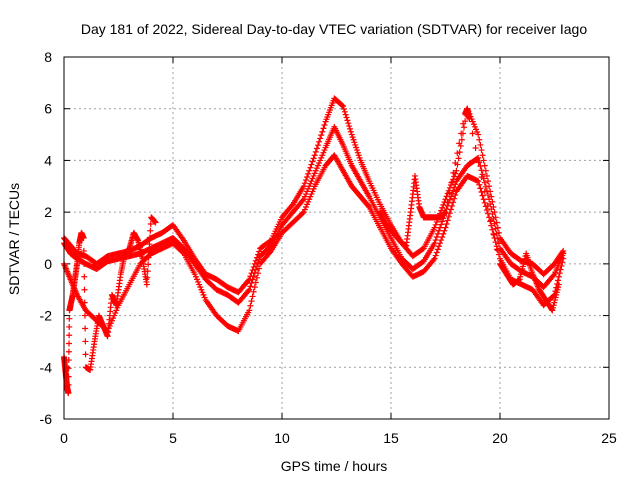 This screenshot has width=640, height=480. What do you see at coordinates (500, 438) in the screenshot?
I see `x-tick-label: 20` at bounding box center [500, 438].